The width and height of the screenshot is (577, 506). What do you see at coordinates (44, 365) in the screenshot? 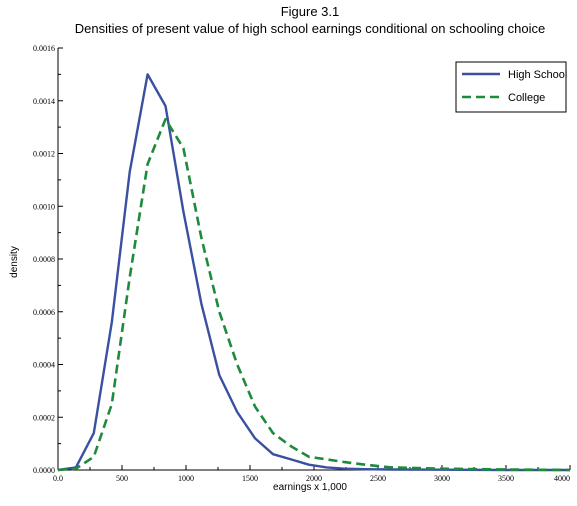
I see `y-tick-label: 0.0004` at bounding box center [44, 365].